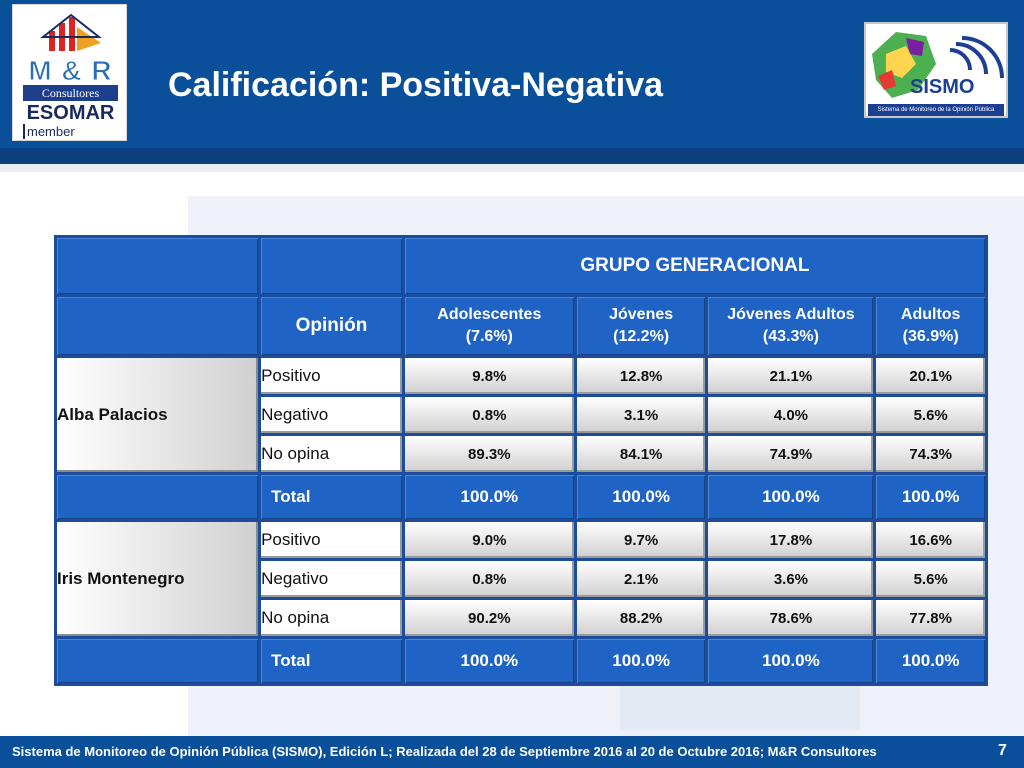 The image size is (1024, 768). What do you see at coordinates (158, 579) in the screenshot?
I see `candidate-name: Iris Montenegro` at bounding box center [158, 579].